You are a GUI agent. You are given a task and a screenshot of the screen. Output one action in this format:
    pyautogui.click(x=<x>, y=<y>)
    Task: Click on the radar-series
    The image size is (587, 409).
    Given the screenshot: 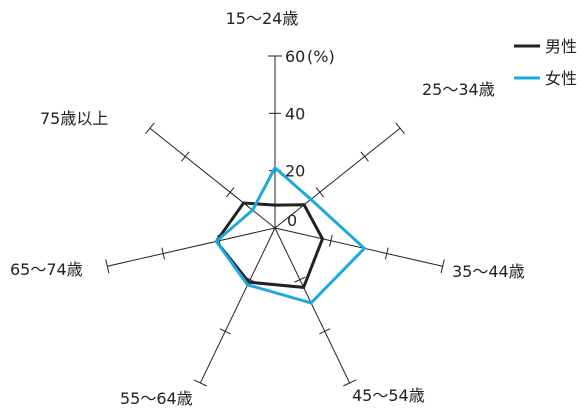 What is the action you would take?
    pyautogui.click(x=290, y=235)
    